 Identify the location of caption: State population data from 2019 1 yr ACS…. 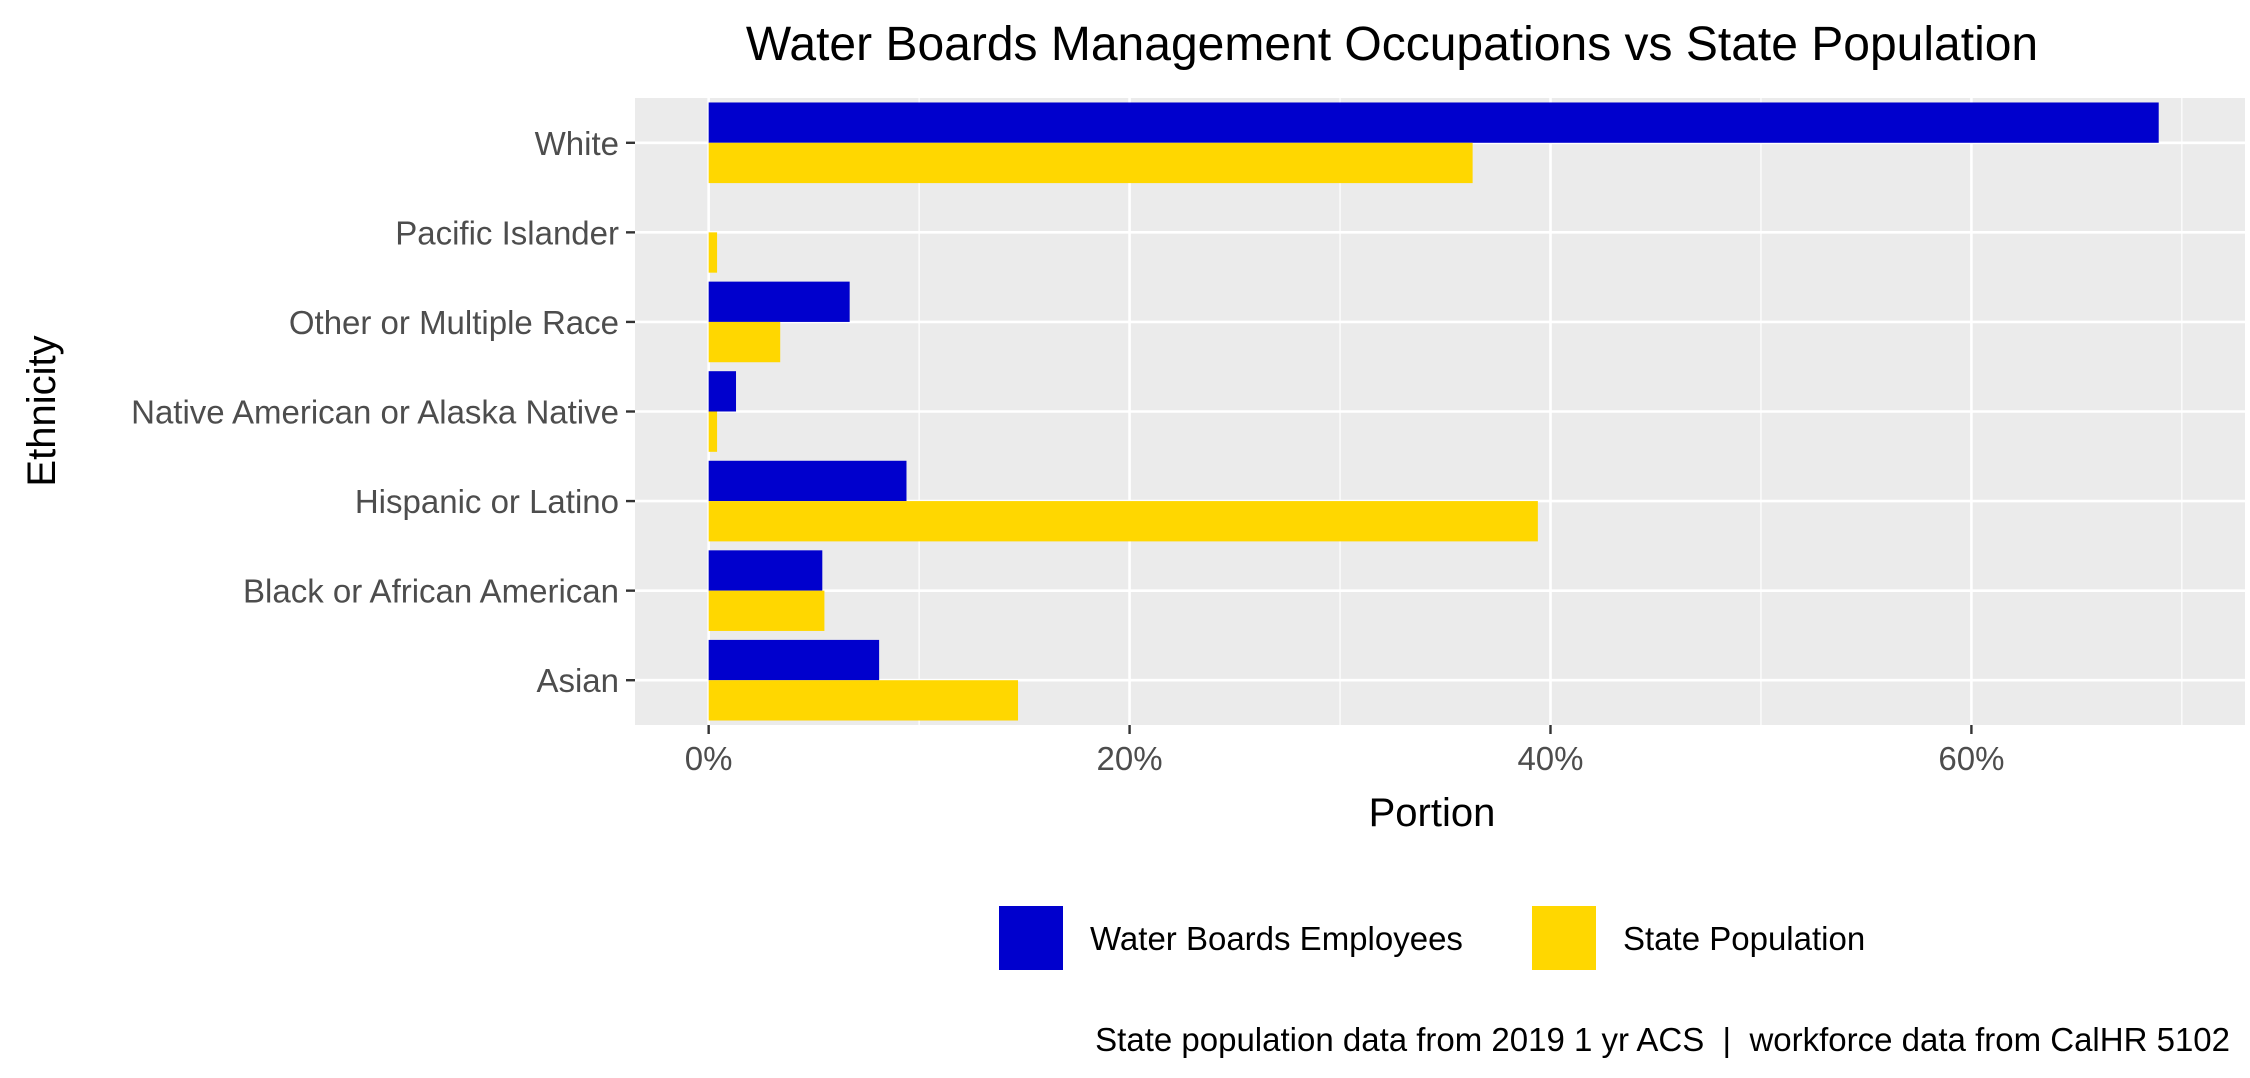
(1662, 1039).